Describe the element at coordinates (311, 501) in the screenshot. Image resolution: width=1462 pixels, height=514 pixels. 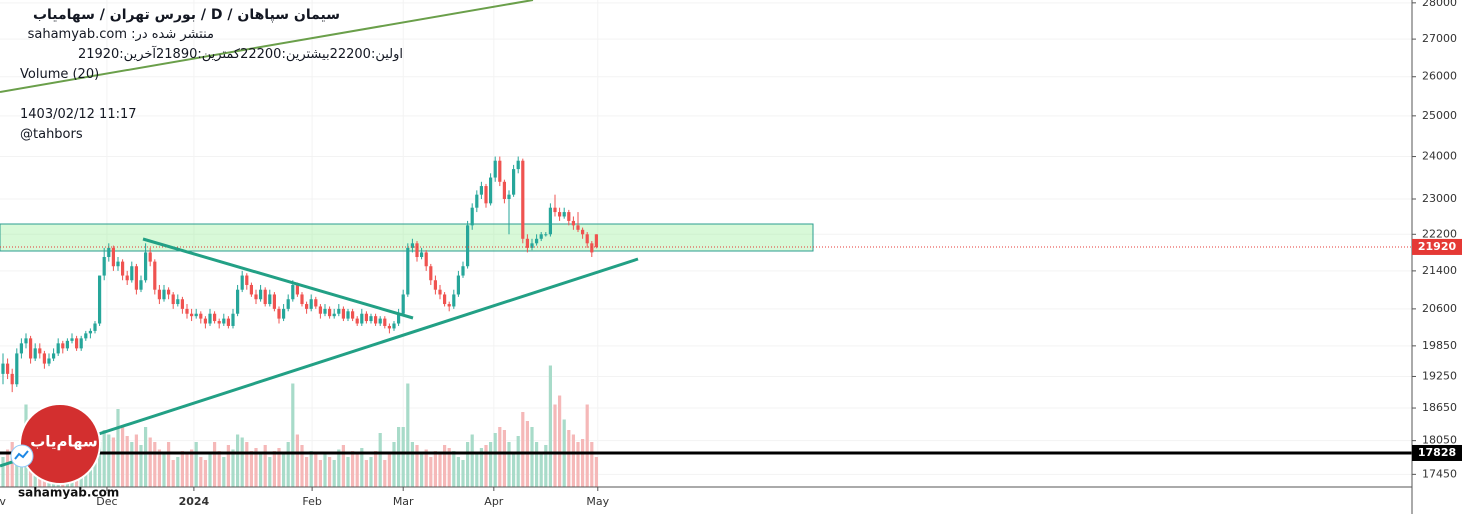
I see `x-tick-label: Feb` at that location.